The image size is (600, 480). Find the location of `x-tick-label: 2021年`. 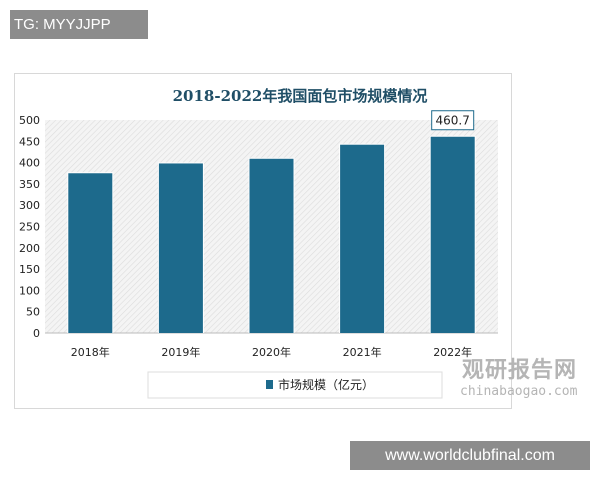

x-tick-label: 2021年 is located at coordinates (362, 352).